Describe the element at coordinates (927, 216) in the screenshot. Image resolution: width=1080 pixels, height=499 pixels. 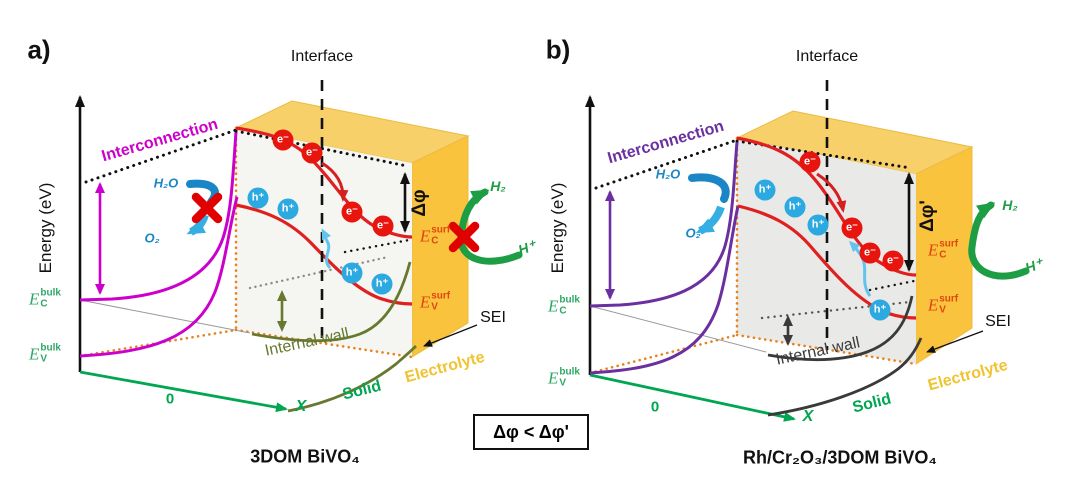
I see `delta-phi-label: Δφ'` at that location.